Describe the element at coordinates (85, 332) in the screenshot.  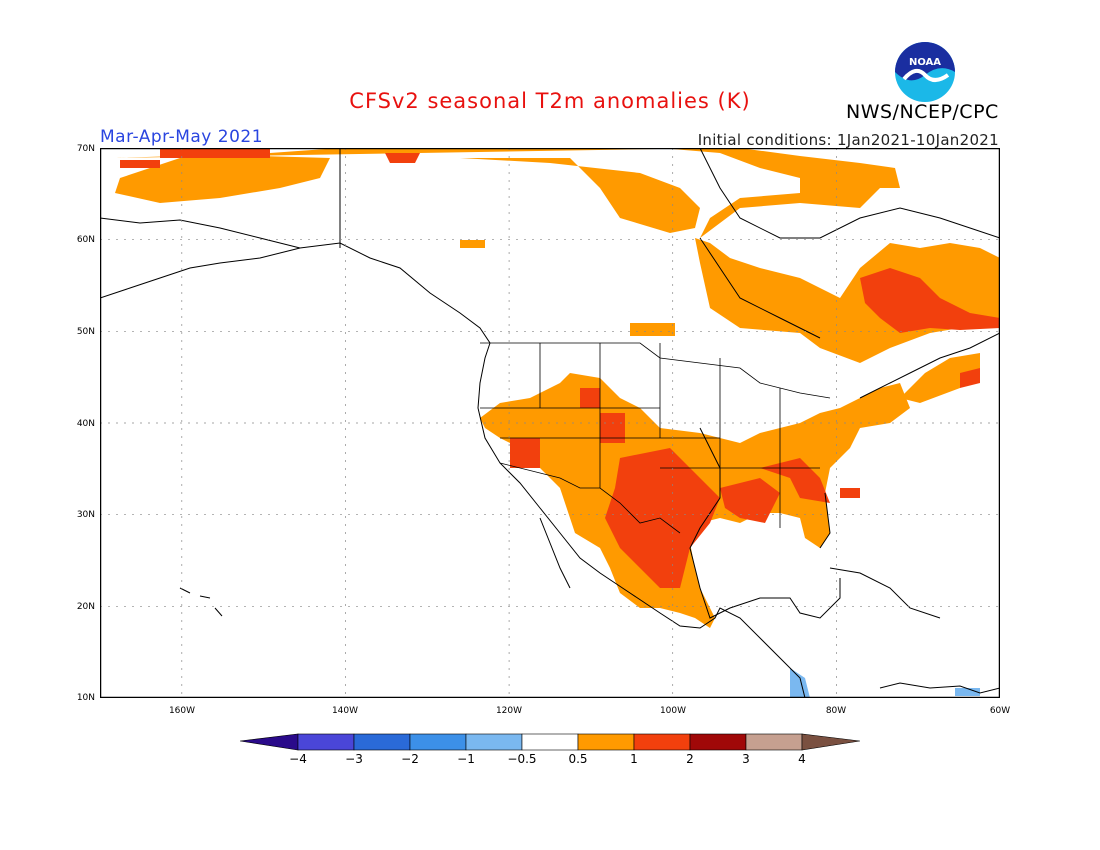
I see `lat-label: 50N` at that location.